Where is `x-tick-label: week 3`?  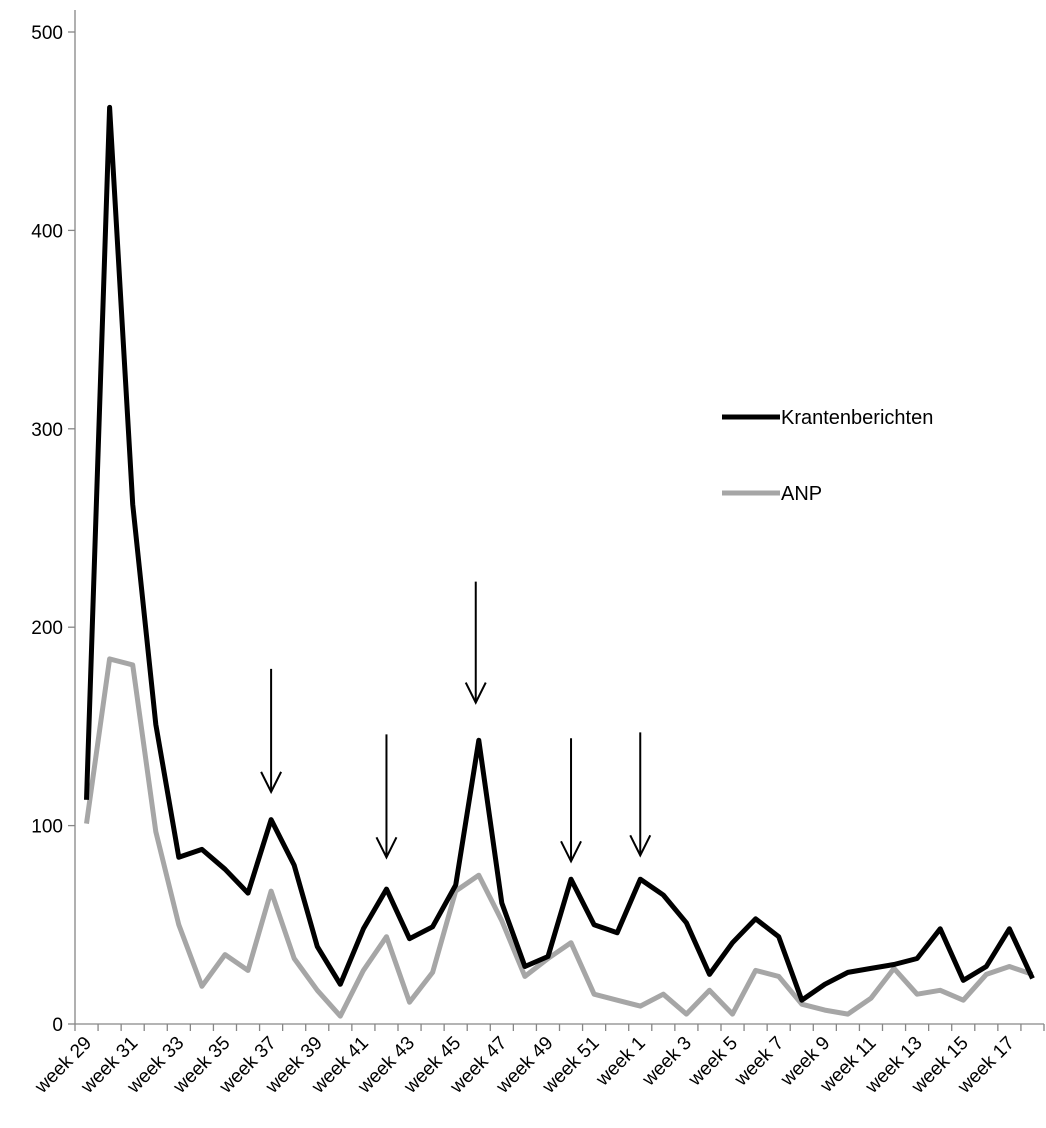
x-tick-label: week 3 is located at coordinates (667, 1062).